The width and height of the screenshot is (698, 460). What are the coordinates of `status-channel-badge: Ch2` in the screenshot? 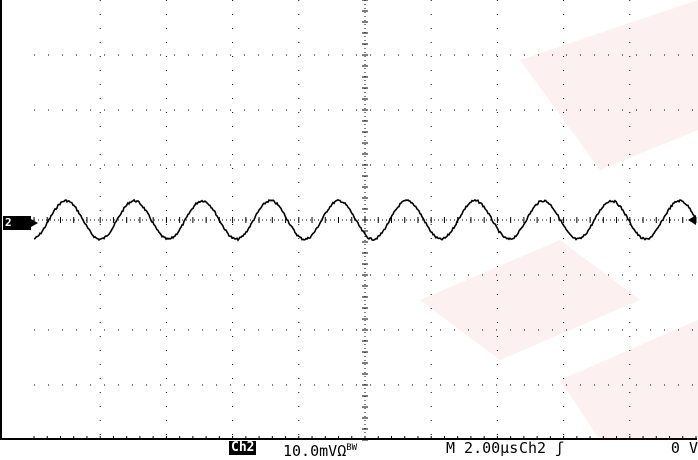 It's located at (243, 447).